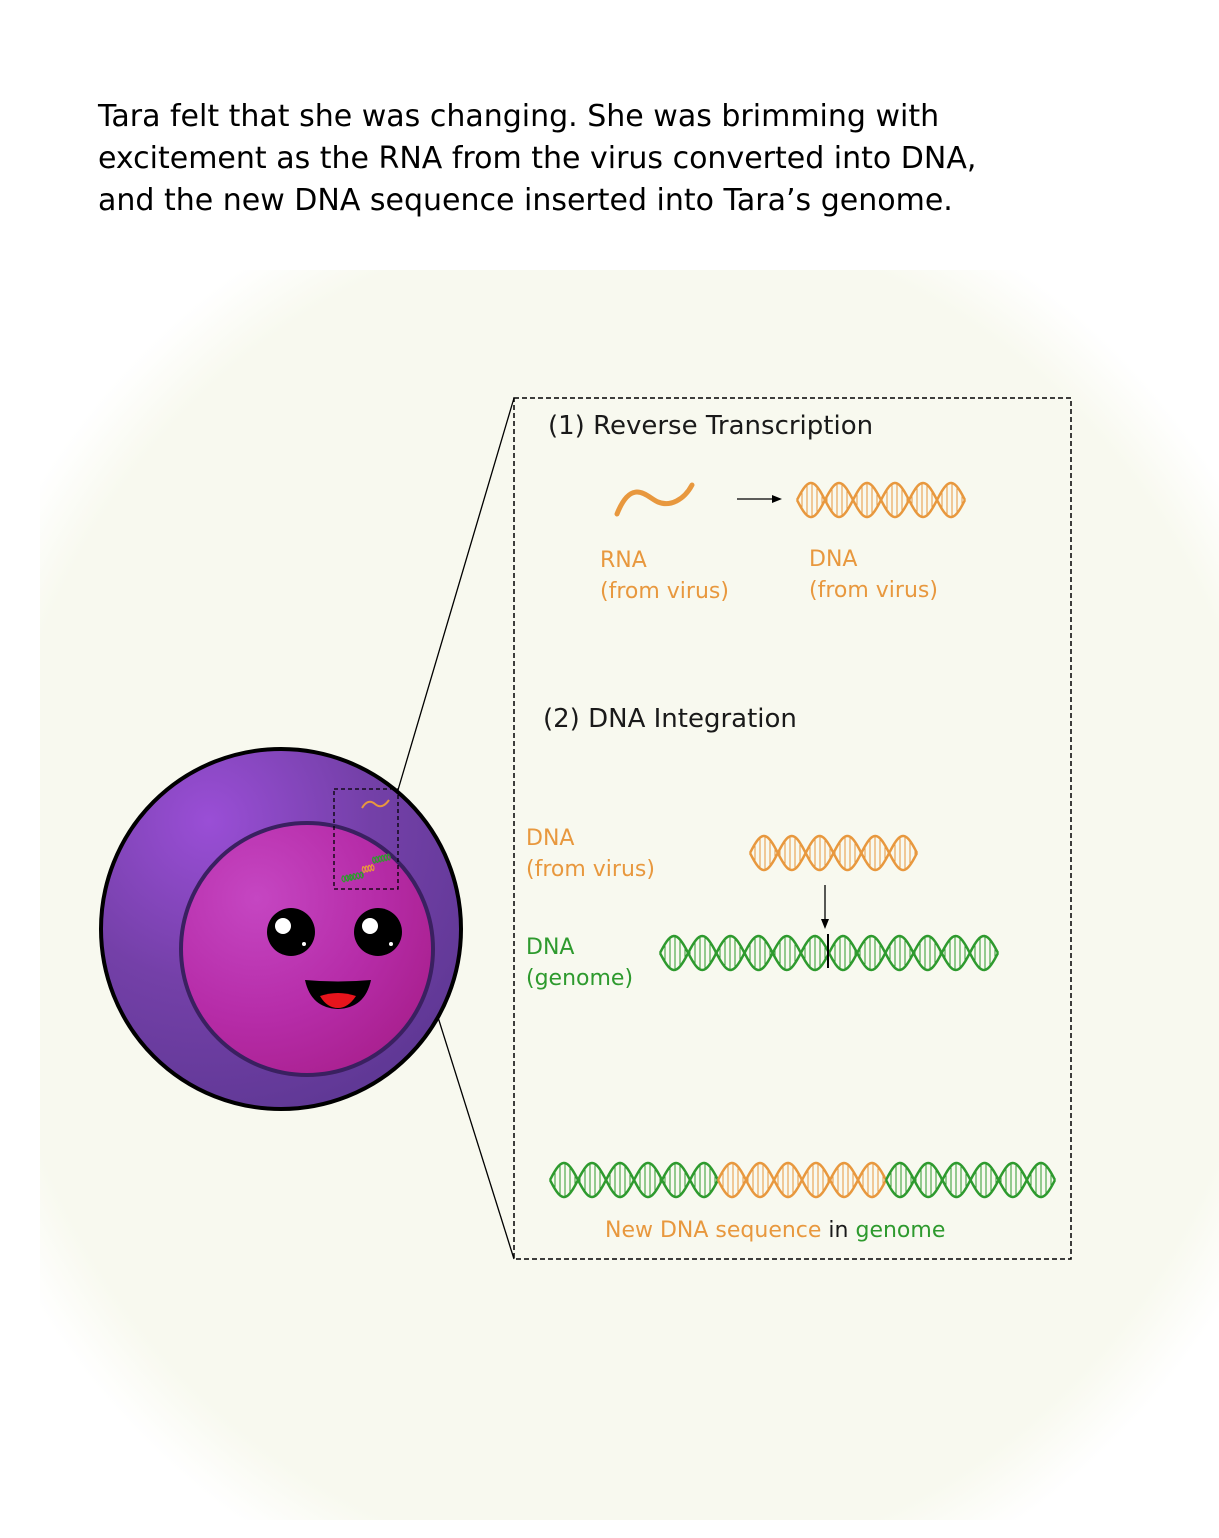 The width and height of the screenshot is (1219, 1538). I want to click on left-eye, so click(291, 932).